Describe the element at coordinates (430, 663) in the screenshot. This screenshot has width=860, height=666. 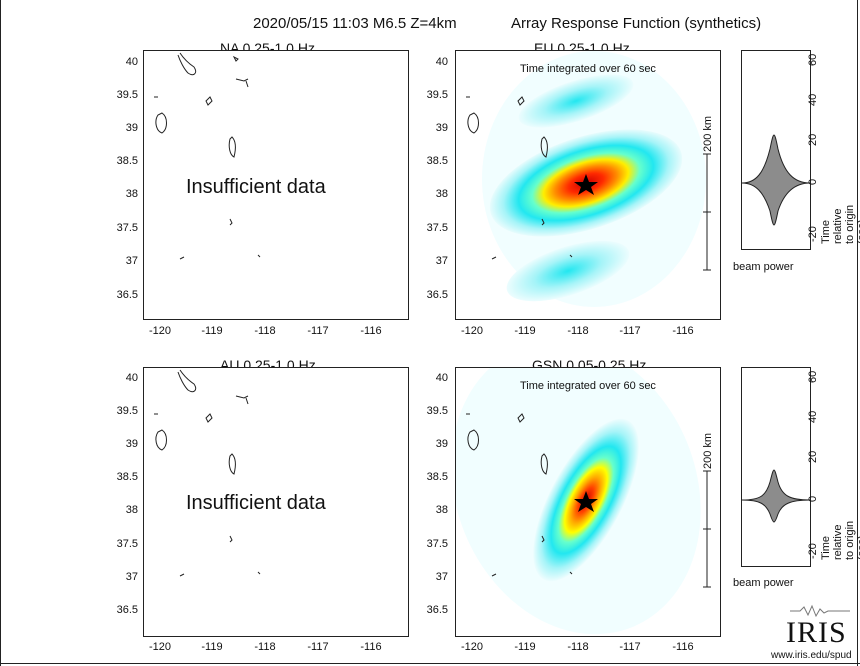
I see `frame-bottom` at that location.